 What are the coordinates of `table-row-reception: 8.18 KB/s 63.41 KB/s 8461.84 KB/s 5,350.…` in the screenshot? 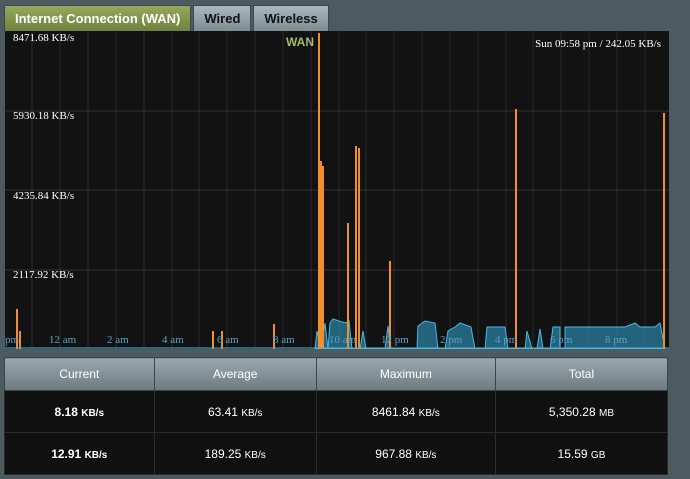 It's located at (336, 411).